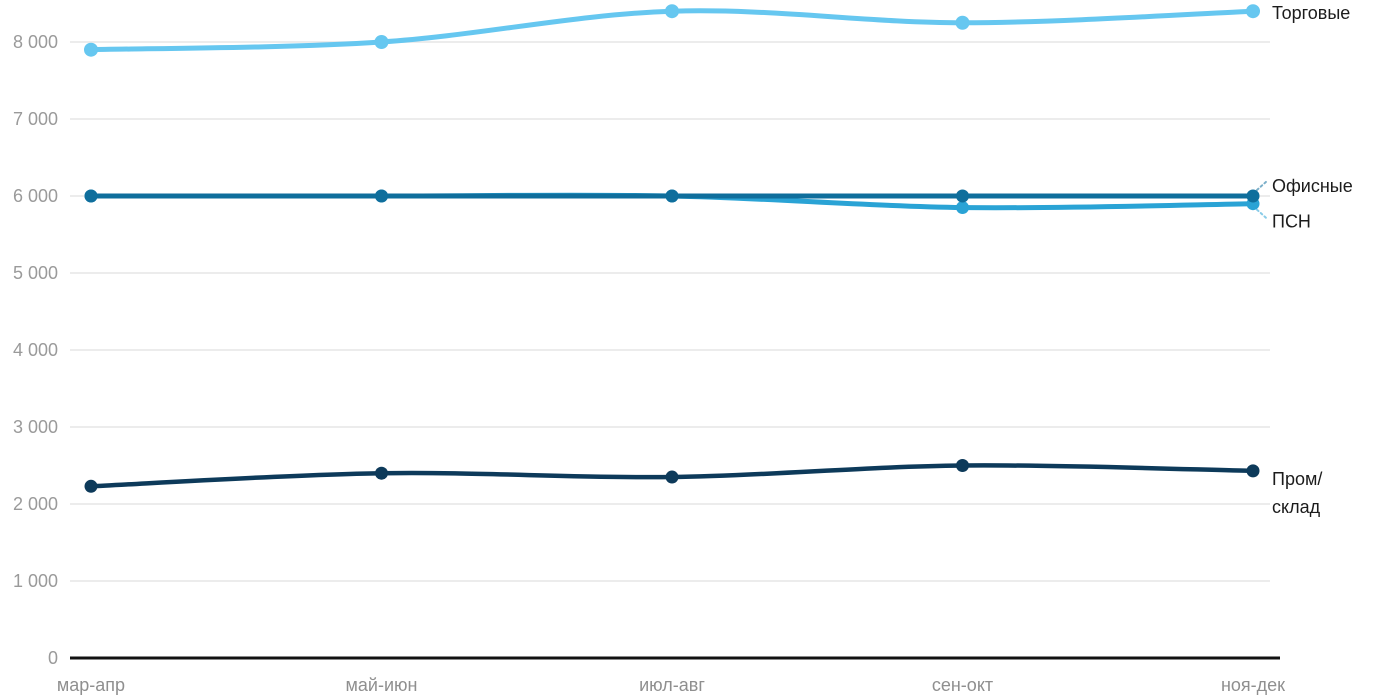 The height and width of the screenshot is (700, 1400). Describe the element at coordinates (672, 685) in the screenshot. I see `x-axis-tick-label: июл-авг` at that location.